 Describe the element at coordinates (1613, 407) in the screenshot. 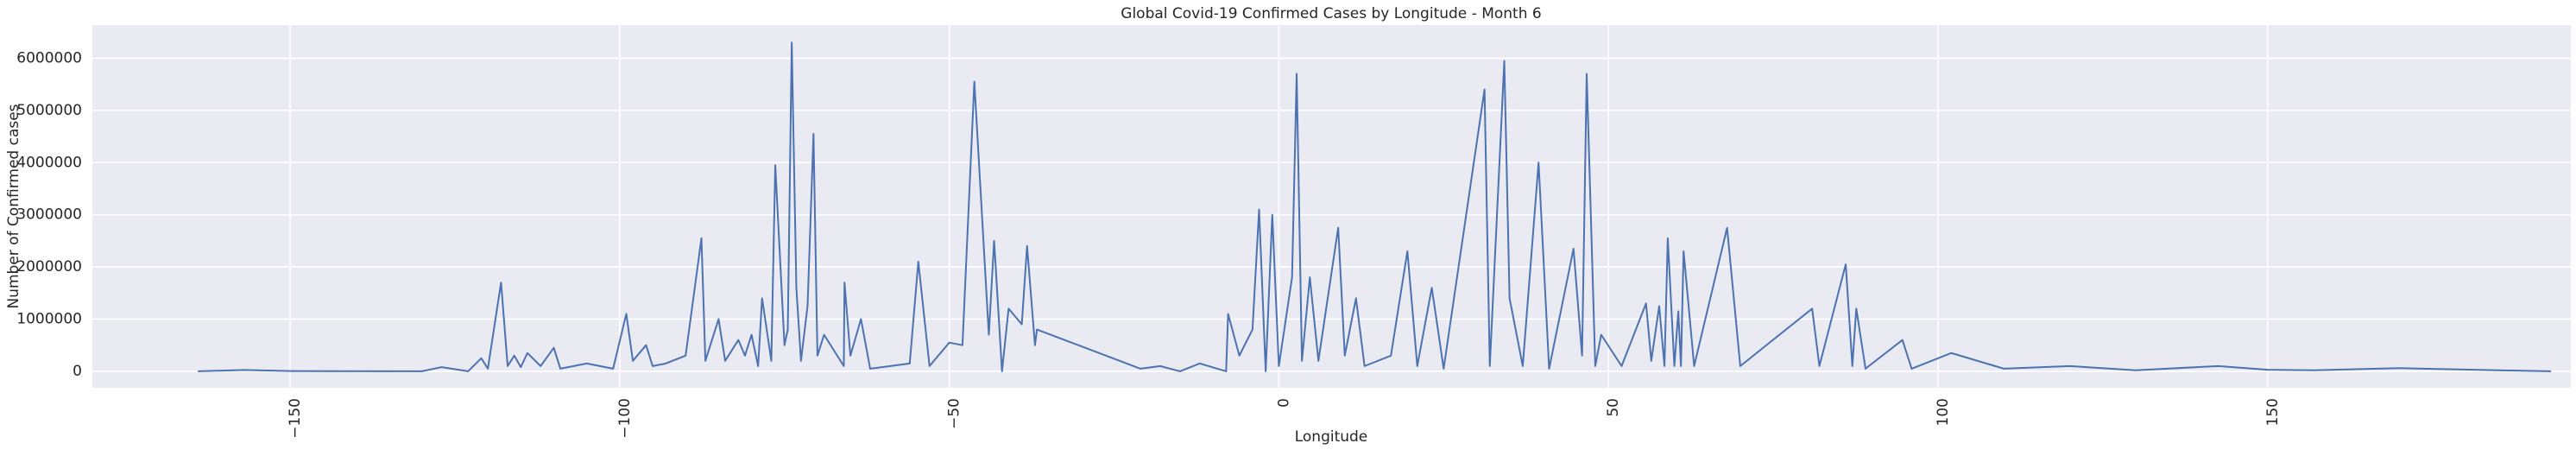

I see `x-tick-label: 50` at that location.